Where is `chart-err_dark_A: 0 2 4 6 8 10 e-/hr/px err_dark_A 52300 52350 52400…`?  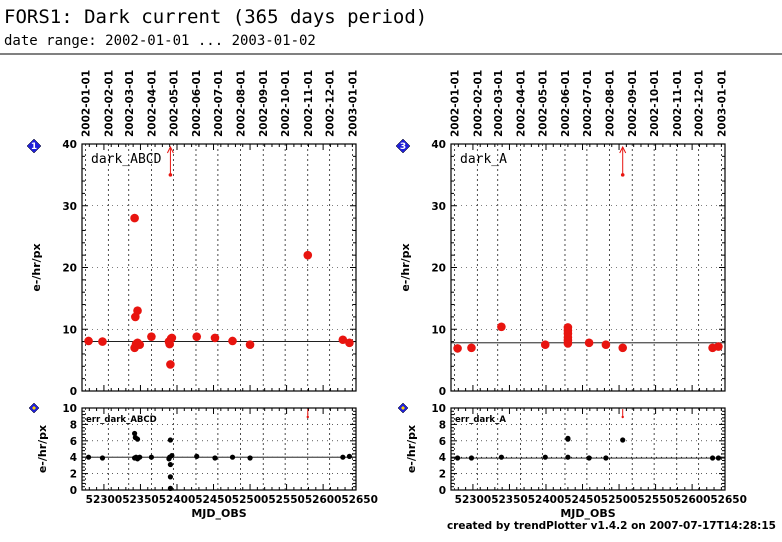
chart-err_dark_A: 0 2 4 6 8 10 e-/hr/px err_dark_A 52300 52350 52400… is located at coordinates (572, 461).